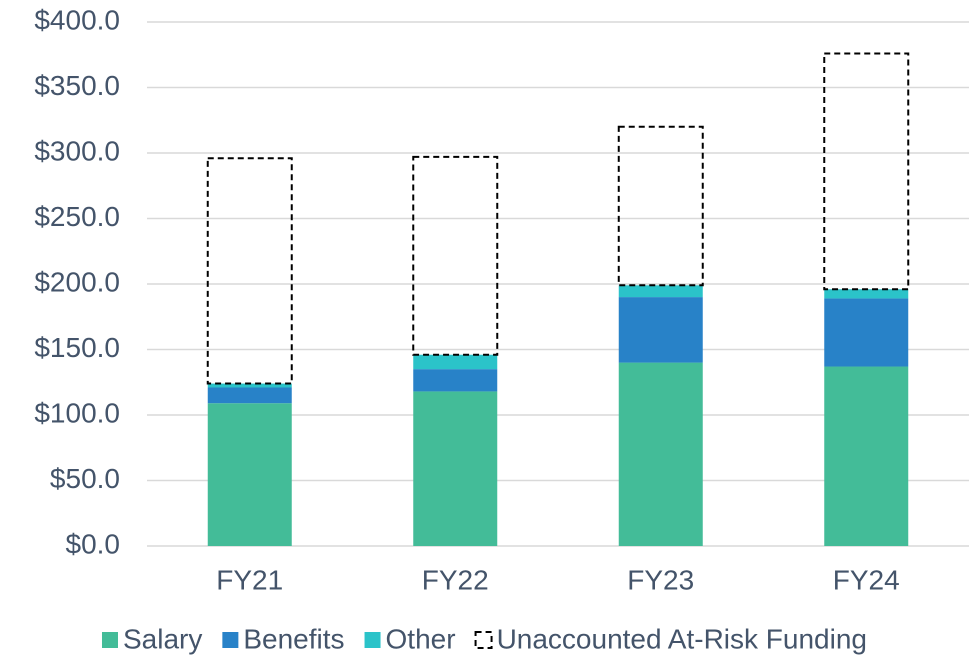 The width and height of the screenshot is (969, 660). I want to click on x-tick-label: FY24, so click(866, 579).